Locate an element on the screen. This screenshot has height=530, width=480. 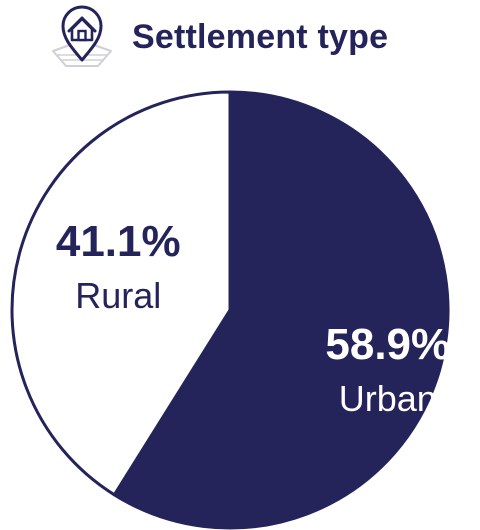
pie-category-label-rural: Rural is located at coordinates (118, 295).